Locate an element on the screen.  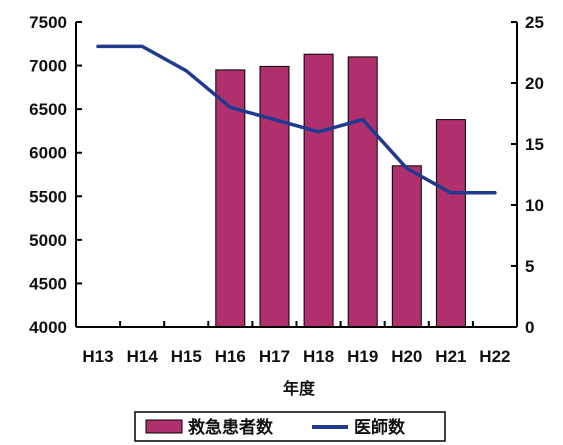
line-point-H13 is located at coordinates (98, 46).